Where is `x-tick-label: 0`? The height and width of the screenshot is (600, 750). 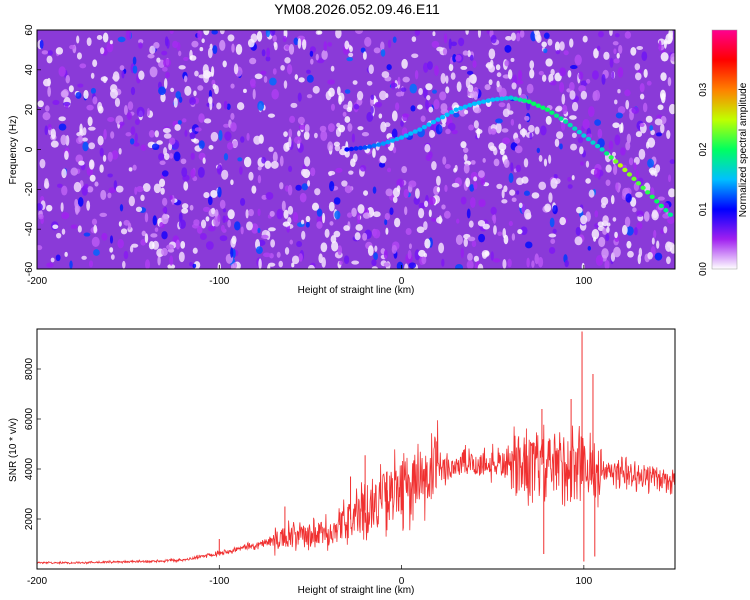 x-tick-label: 0 is located at coordinates (402, 581).